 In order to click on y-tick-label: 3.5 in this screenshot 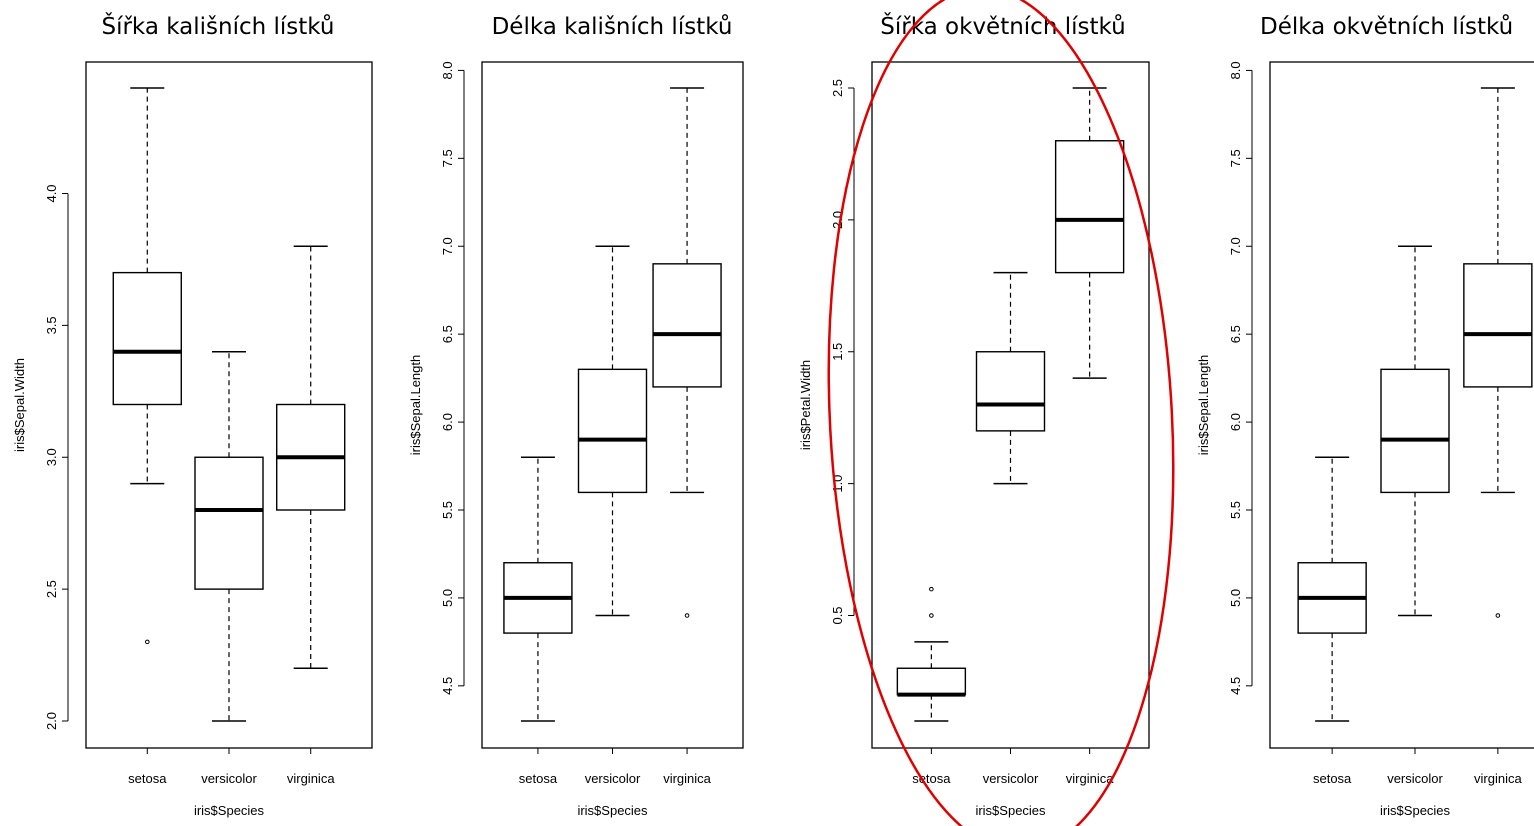, I will do `click(51, 325)`.